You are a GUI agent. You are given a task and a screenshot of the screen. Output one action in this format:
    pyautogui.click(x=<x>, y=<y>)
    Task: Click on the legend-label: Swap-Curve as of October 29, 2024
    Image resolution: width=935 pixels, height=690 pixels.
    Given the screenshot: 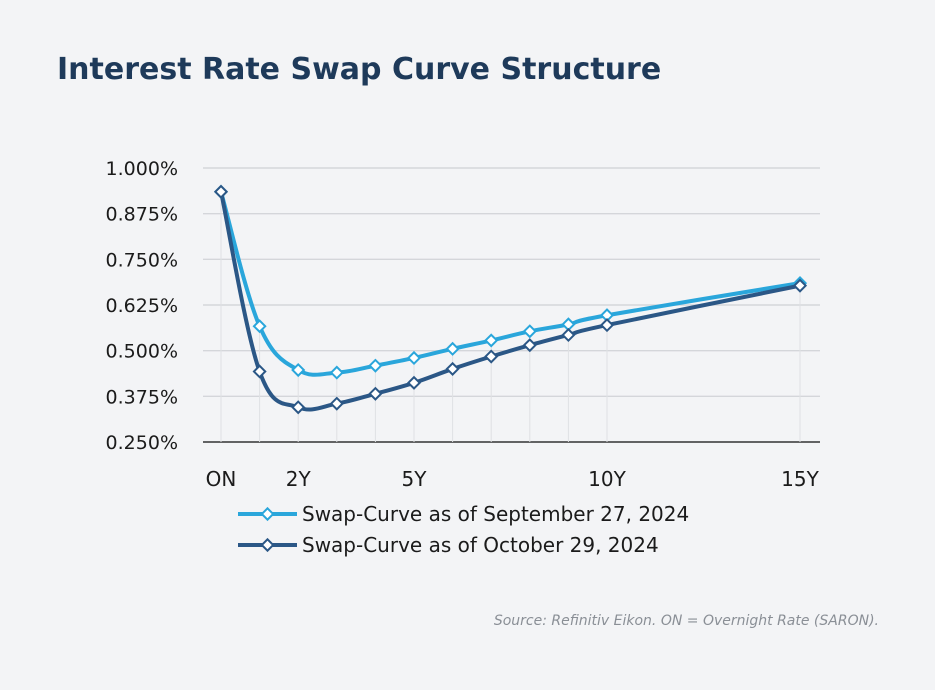 What is the action you would take?
    pyautogui.click(x=480, y=545)
    